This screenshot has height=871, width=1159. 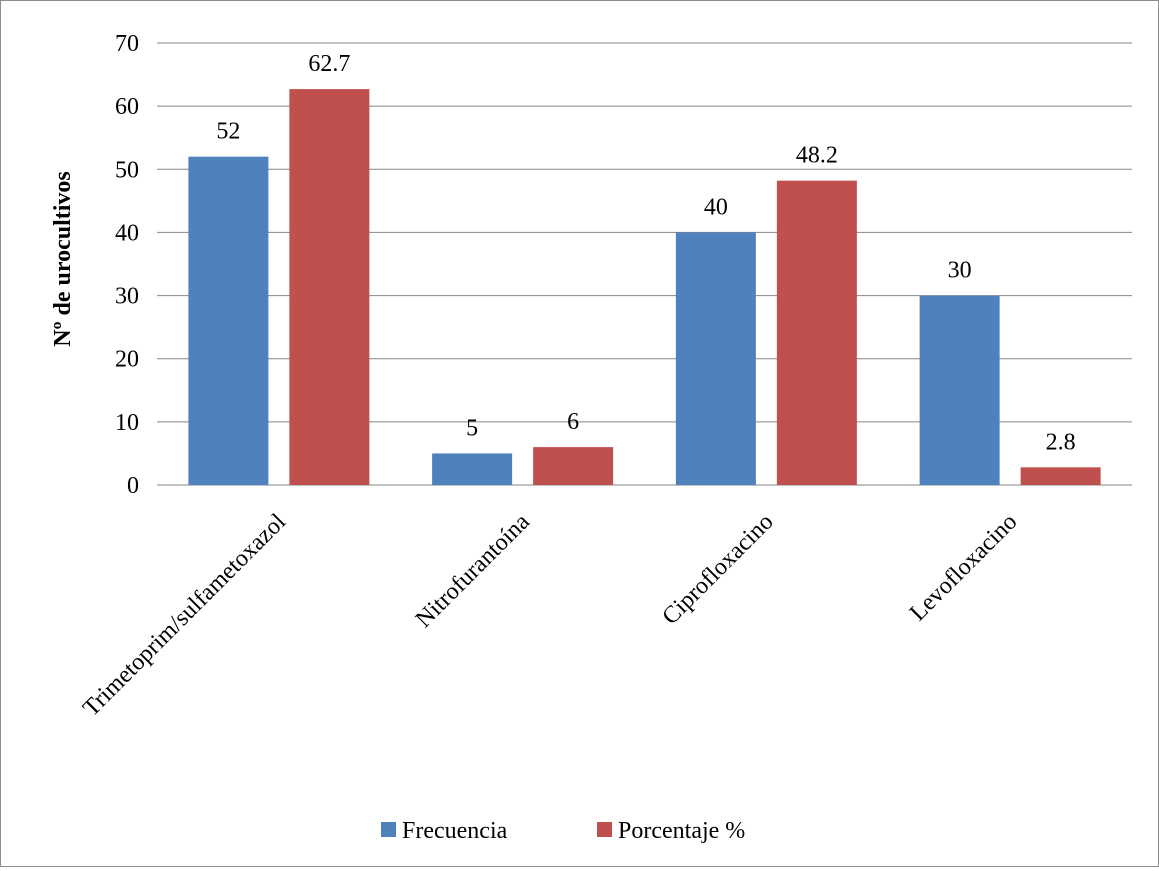 What do you see at coordinates (573, 422) in the screenshot?
I see `data-label: 6` at bounding box center [573, 422].